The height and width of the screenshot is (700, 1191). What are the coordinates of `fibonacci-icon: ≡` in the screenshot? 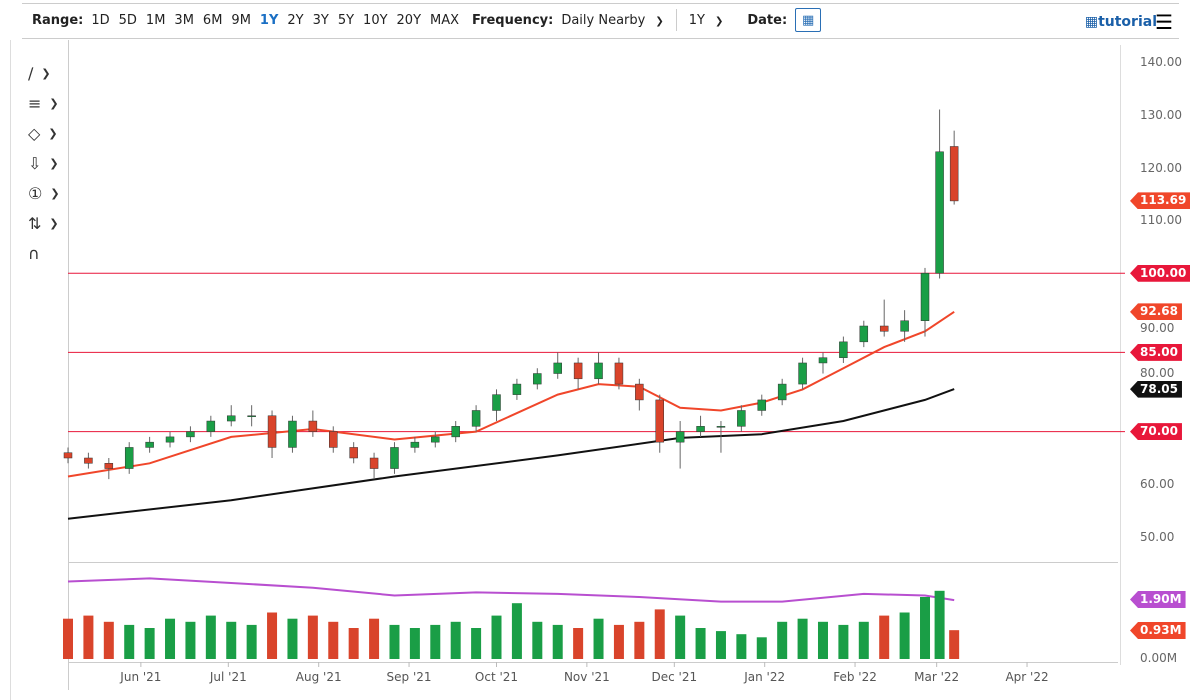 It's located at (35, 103).